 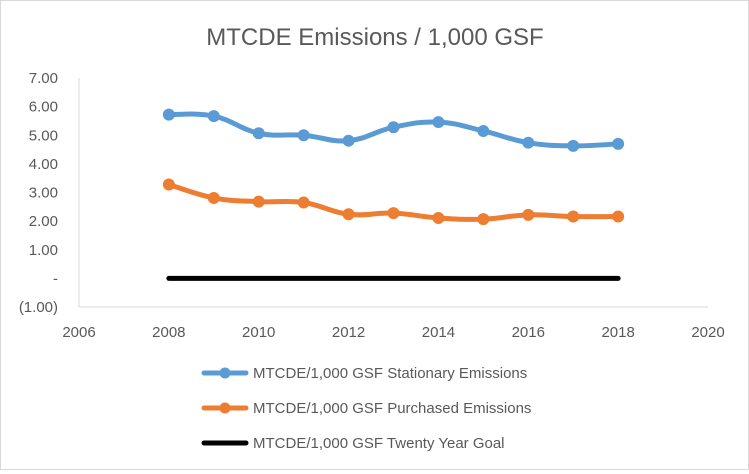 I want to click on x-tick-label: 2020, so click(x=707, y=332).